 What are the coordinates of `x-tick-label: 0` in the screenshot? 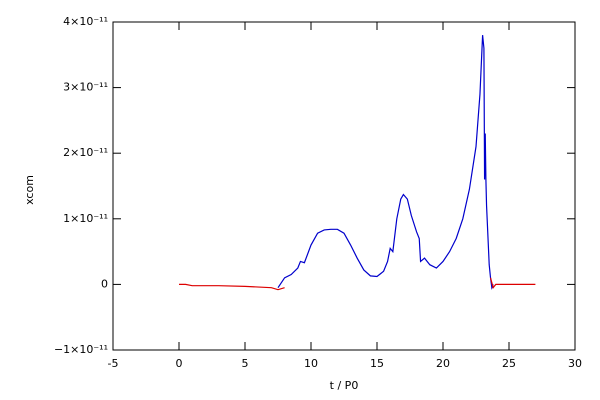 It's located at (179, 363).